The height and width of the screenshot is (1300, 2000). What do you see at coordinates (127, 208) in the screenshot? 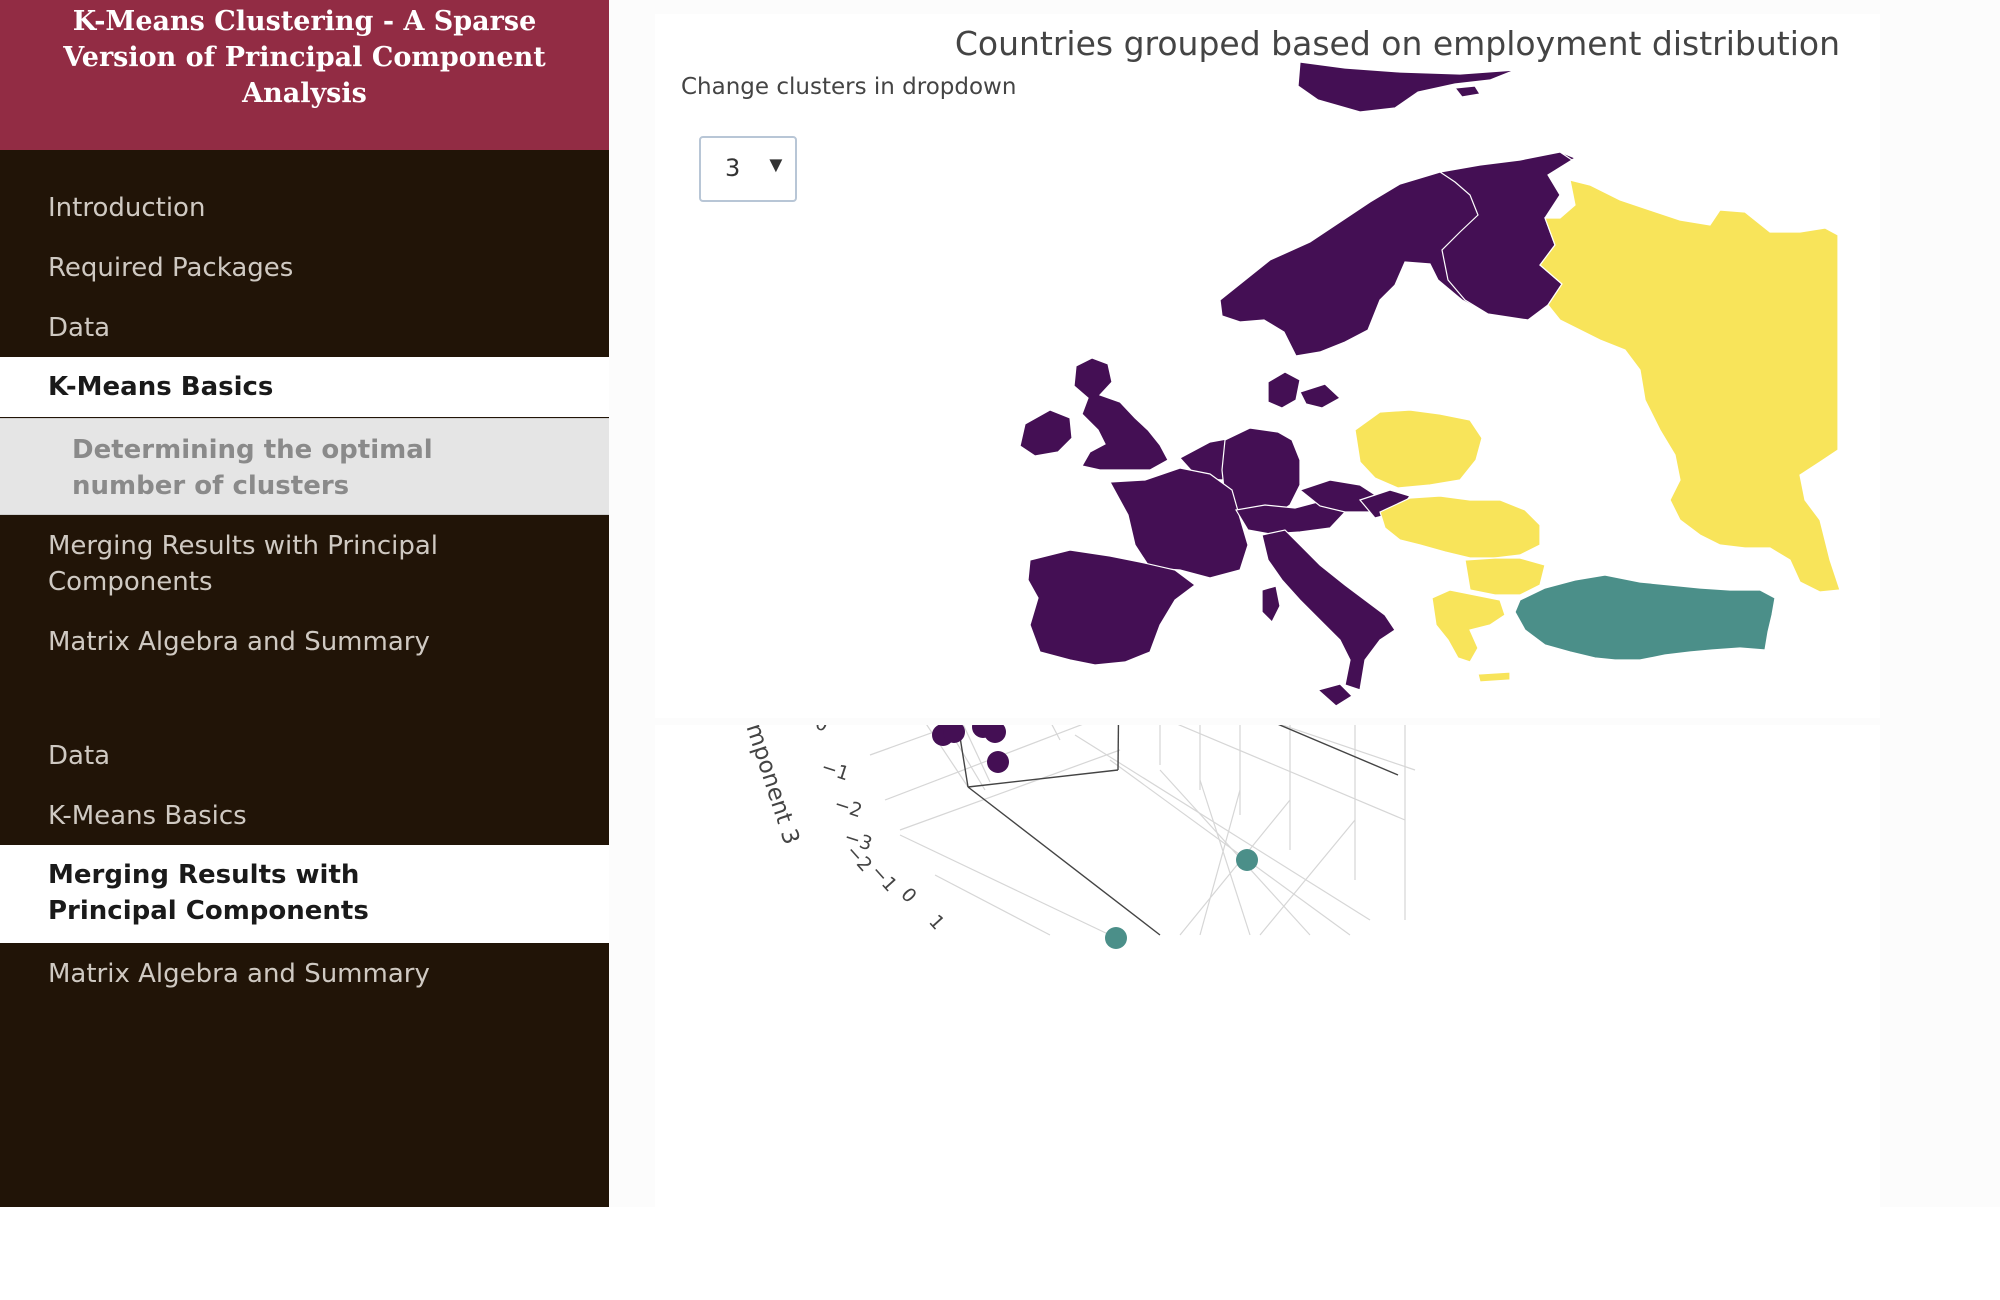
I see `nav-introduction: Introduction` at bounding box center [127, 208].